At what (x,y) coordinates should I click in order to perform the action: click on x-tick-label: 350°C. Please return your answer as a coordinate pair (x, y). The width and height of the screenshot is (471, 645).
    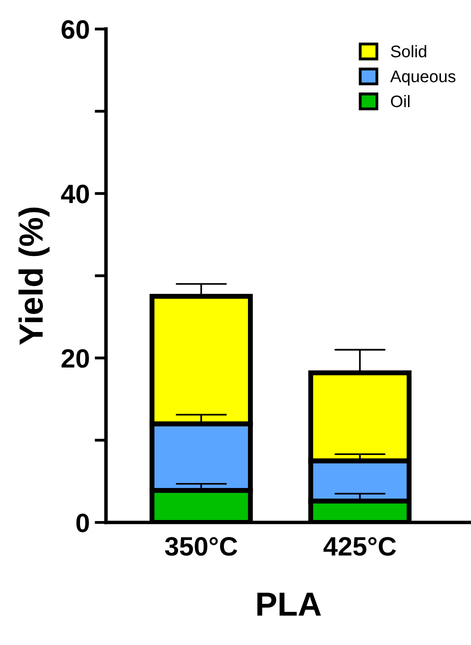
    Looking at the image, I should click on (201, 546).